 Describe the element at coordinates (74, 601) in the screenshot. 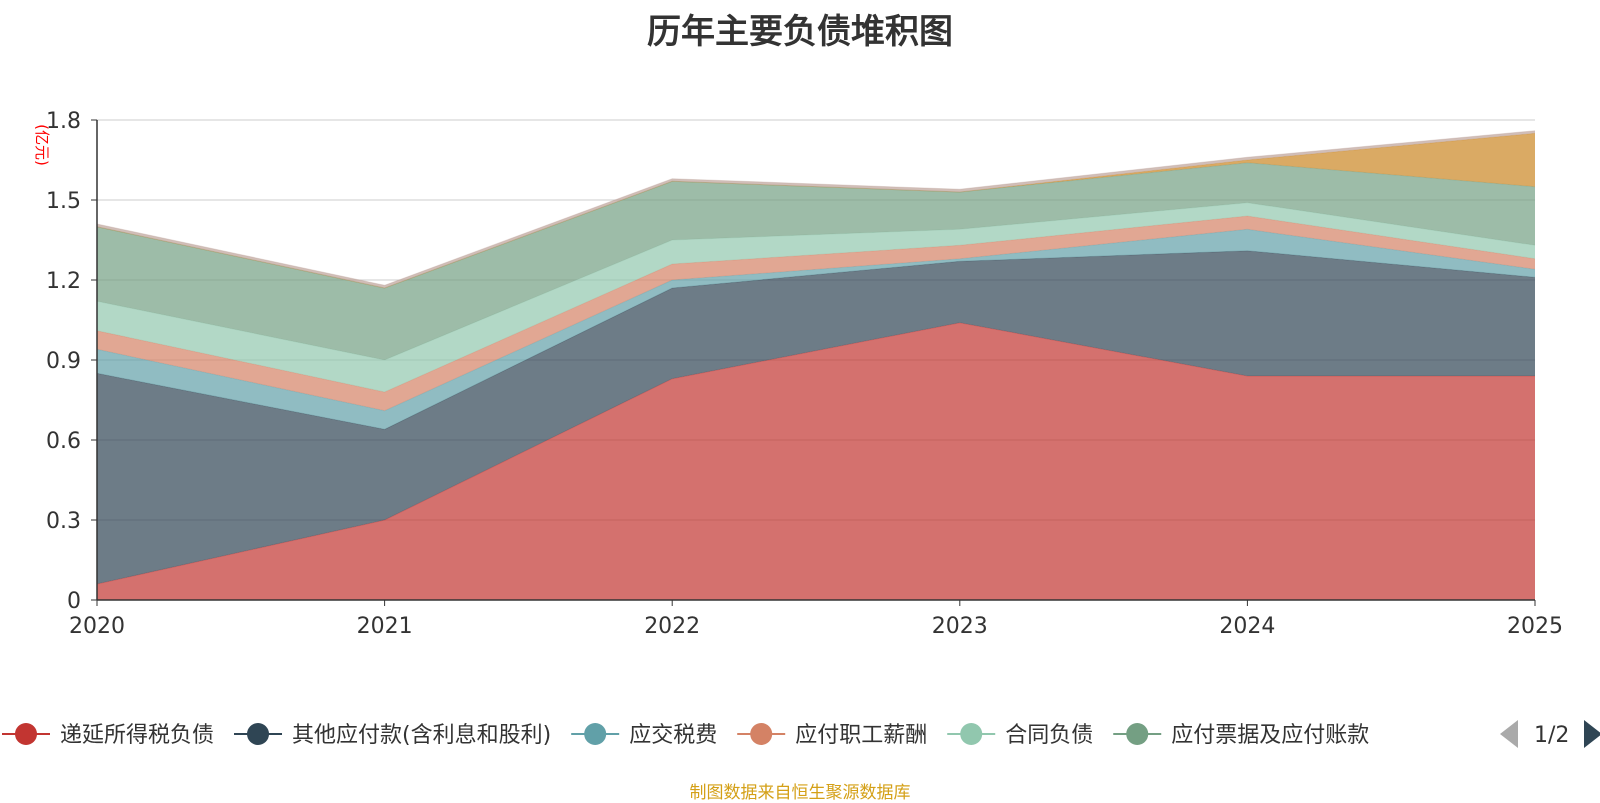

I see `y-tick-label: 0` at that location.